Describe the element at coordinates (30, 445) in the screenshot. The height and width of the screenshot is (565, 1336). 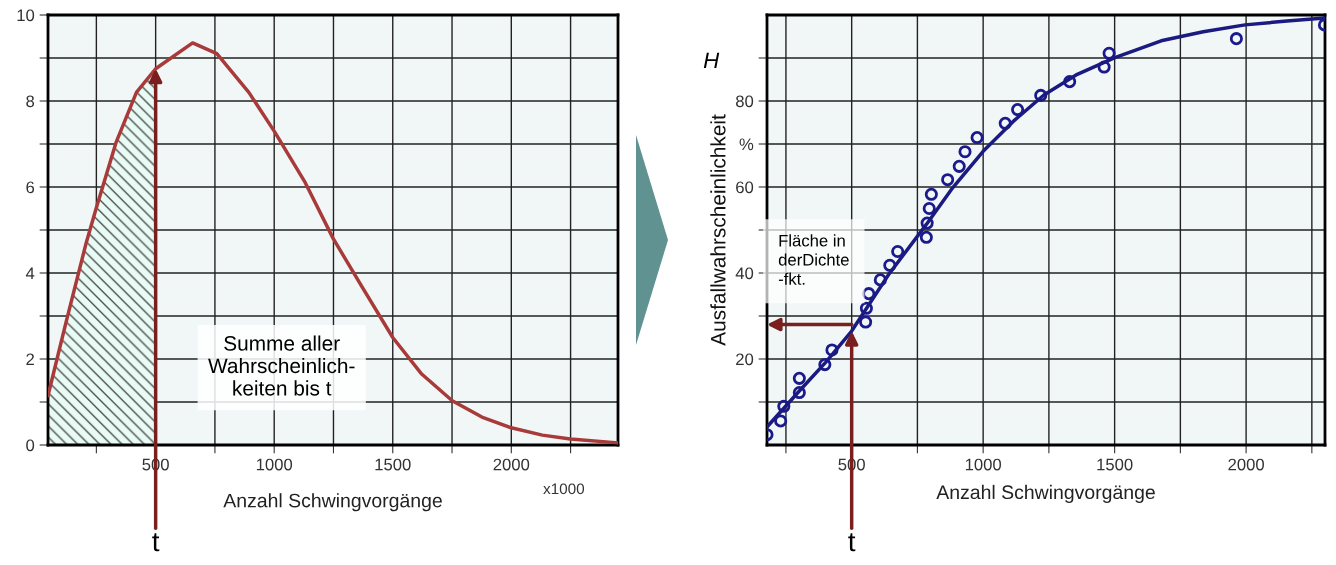
I see `y-tick-label: 0` at that location.